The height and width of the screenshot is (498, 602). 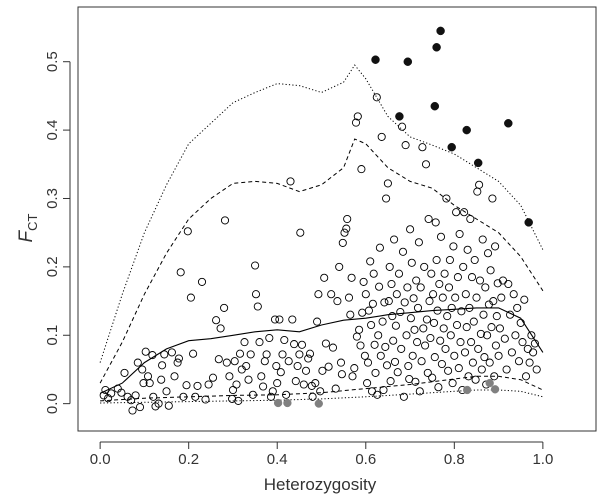 What do you see at coordinates (52, 403) in the screenshot?
I see `y-tick-label: 0.0` at bounding box center [52, 403].